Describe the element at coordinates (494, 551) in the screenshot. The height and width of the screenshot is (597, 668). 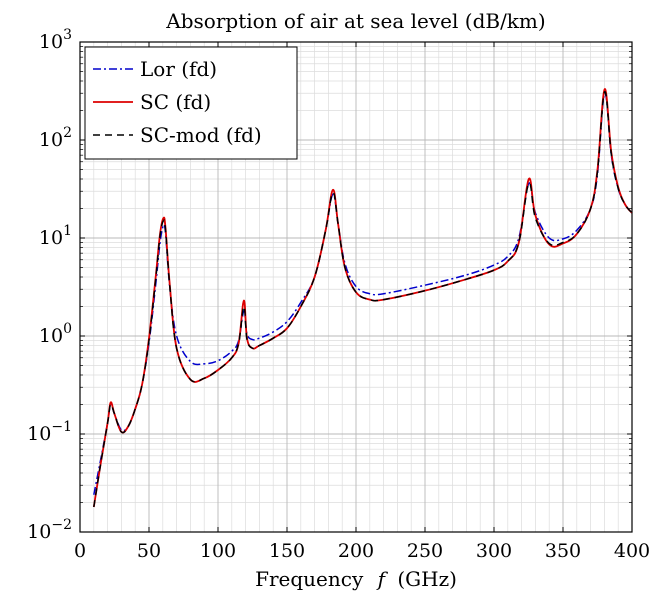
I see `x-tick-label: 300` at that location.